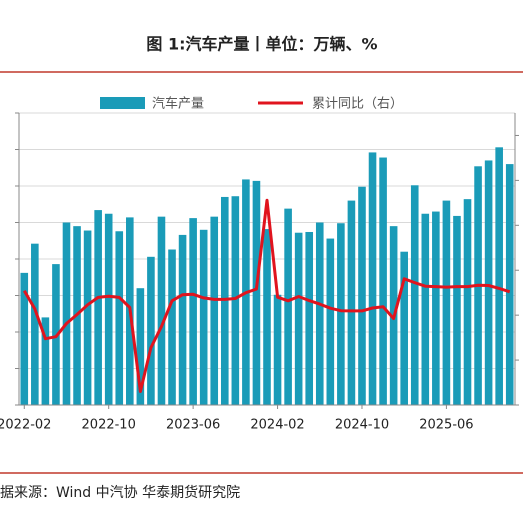  I want to click on x-tick-label: 2024-02, so click(277, 425).